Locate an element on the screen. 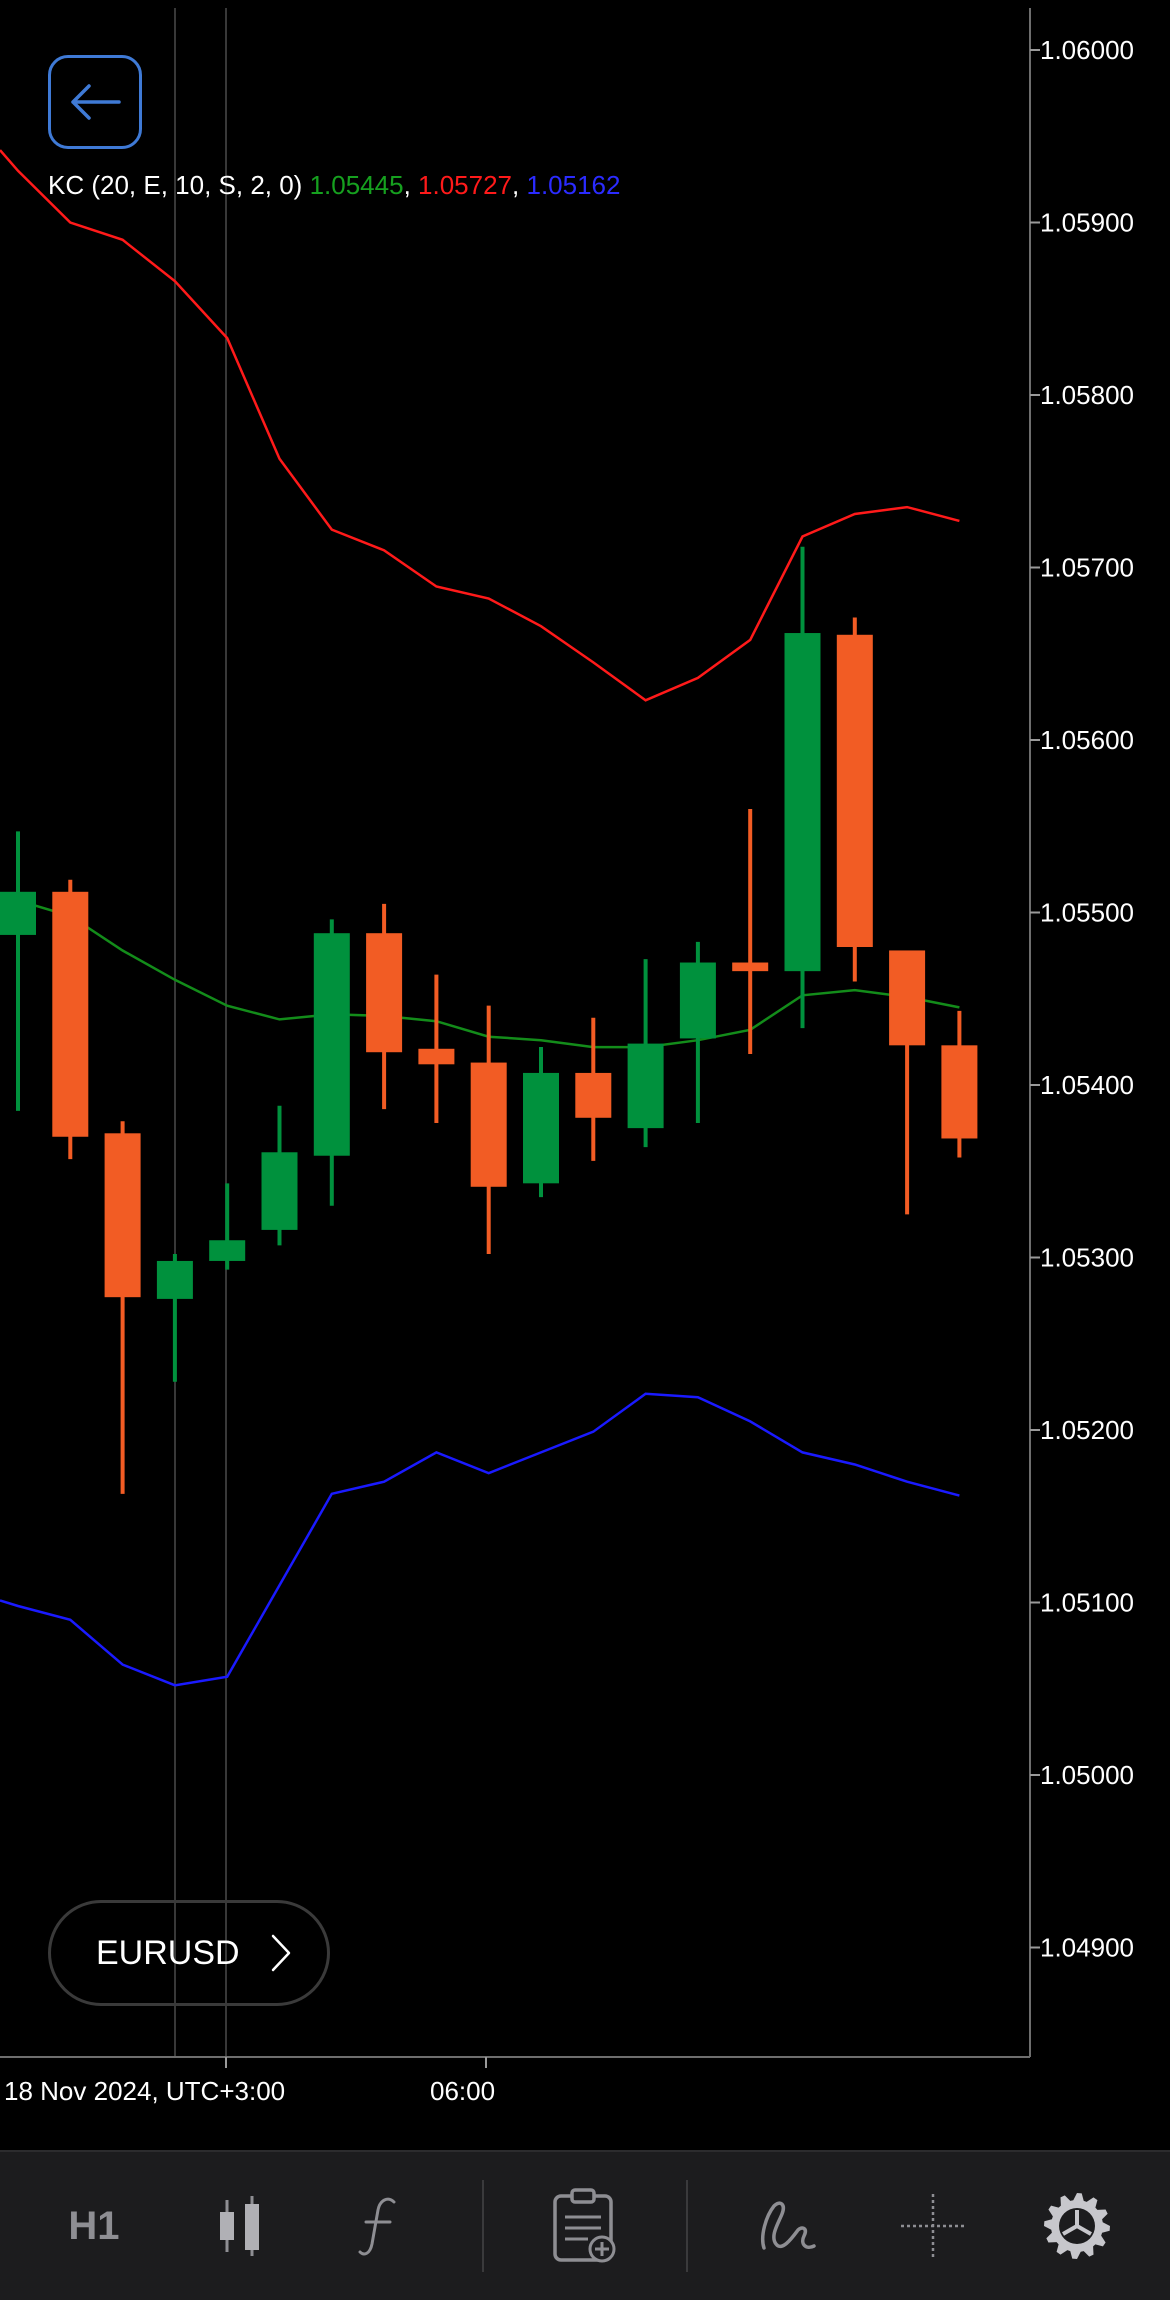  indicator-upper-value: 1.05727 is located at coordinates (465, 185).